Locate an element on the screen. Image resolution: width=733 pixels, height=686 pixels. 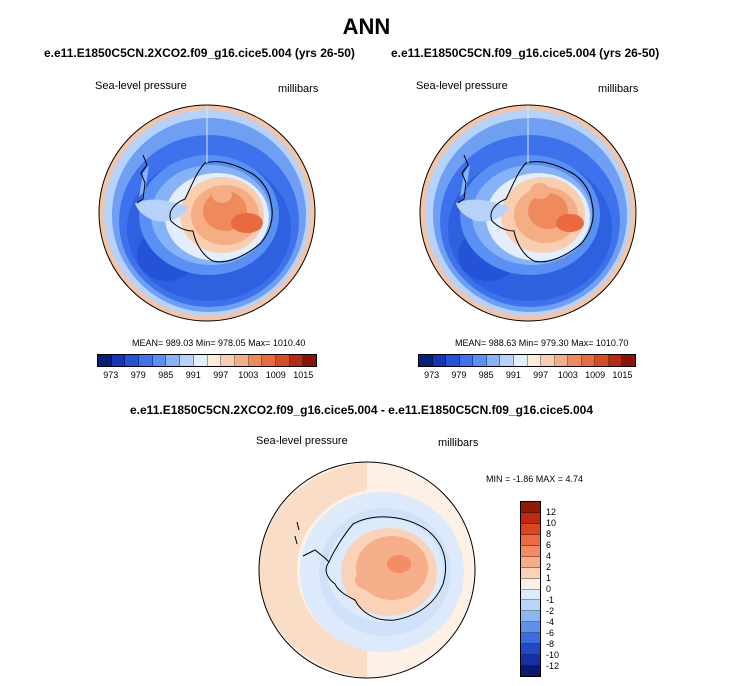
difference-stats: MIN = -1.86 MAX = 4.74 is located at coordinates (535, 479).